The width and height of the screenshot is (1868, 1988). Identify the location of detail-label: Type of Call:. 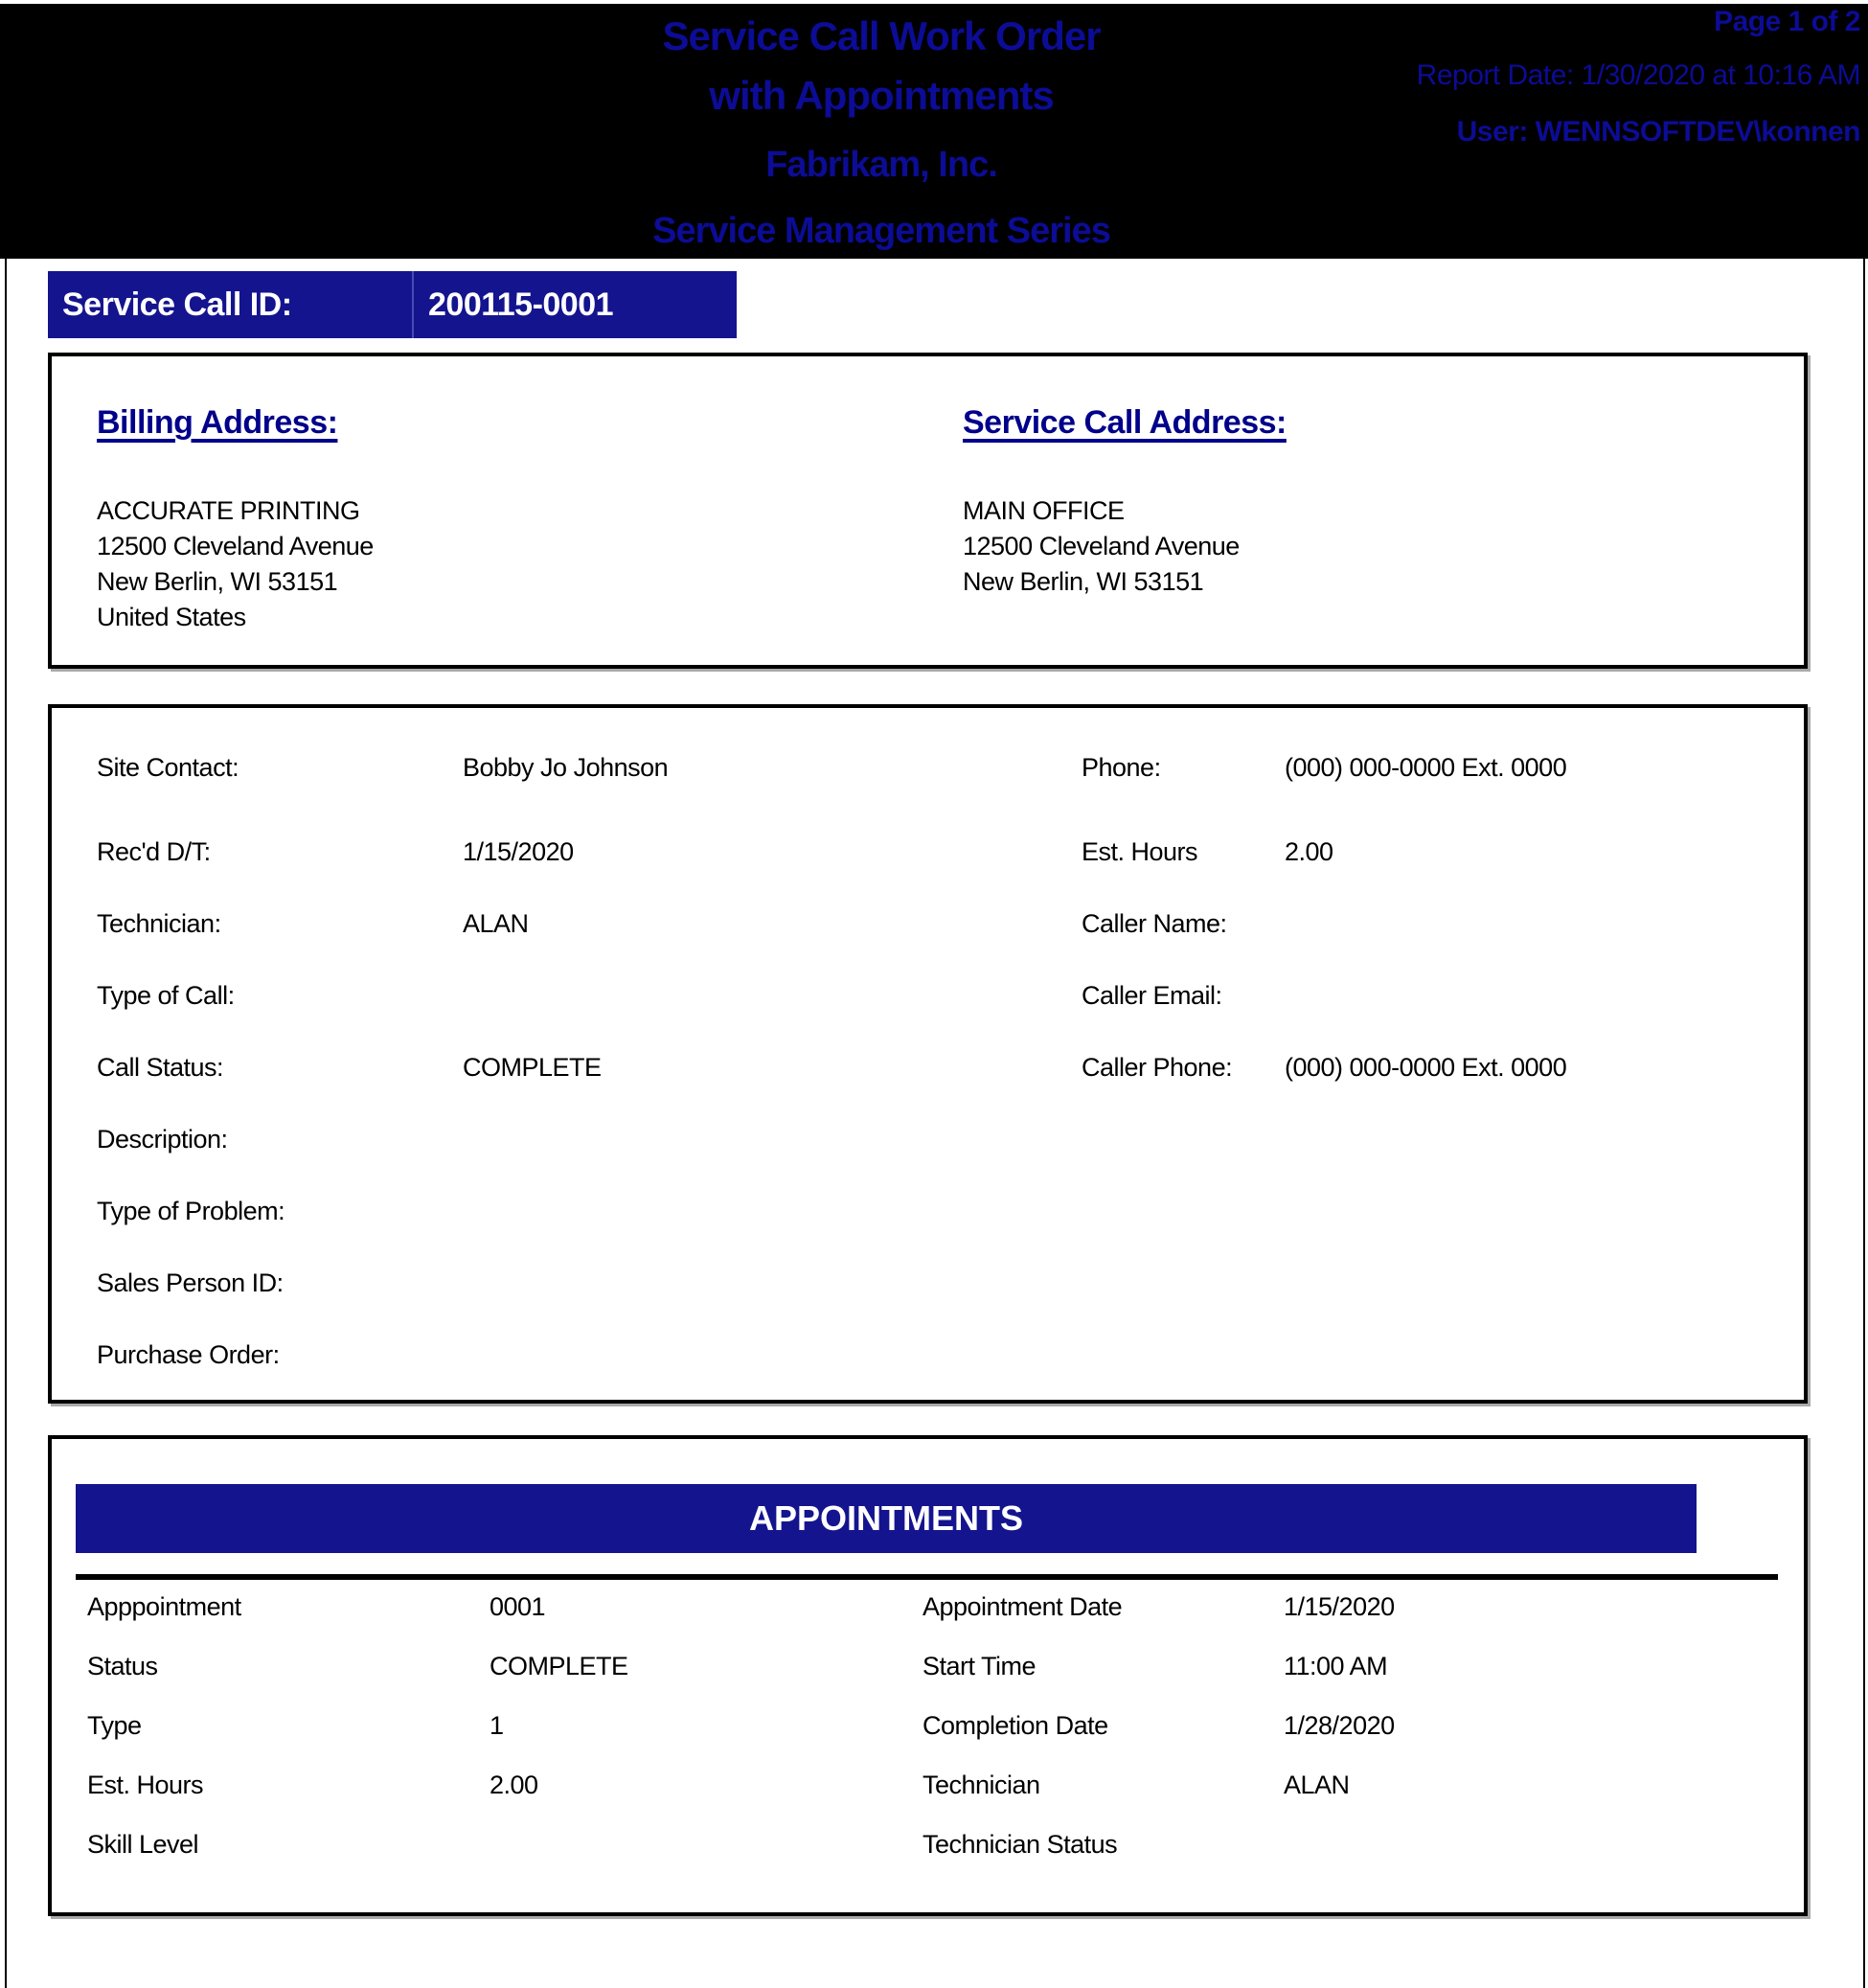
(166, 995).